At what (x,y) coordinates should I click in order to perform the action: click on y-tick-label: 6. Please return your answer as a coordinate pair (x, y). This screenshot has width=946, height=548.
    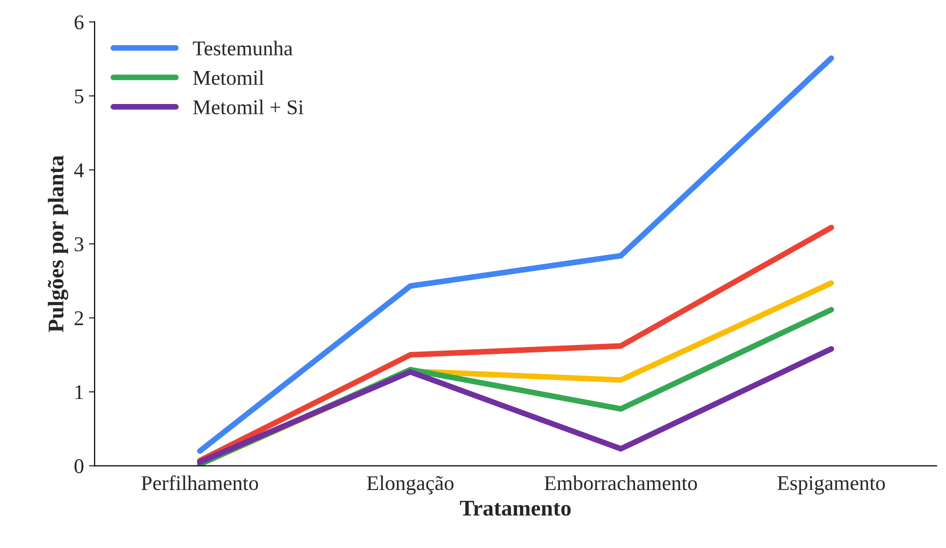
    Looking at the image, I should click on (79, 22).